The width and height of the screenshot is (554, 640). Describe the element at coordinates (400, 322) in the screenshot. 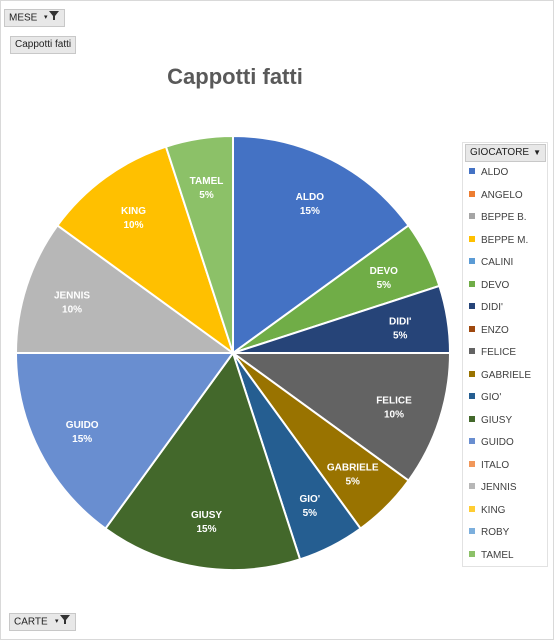

I see `slice-label: DIDI'` at that location.